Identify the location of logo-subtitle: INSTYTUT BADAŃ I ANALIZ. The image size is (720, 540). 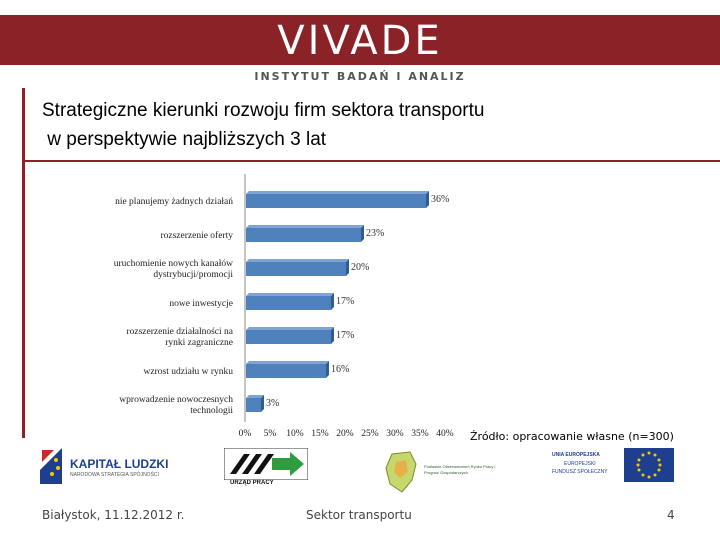
(360, 76).